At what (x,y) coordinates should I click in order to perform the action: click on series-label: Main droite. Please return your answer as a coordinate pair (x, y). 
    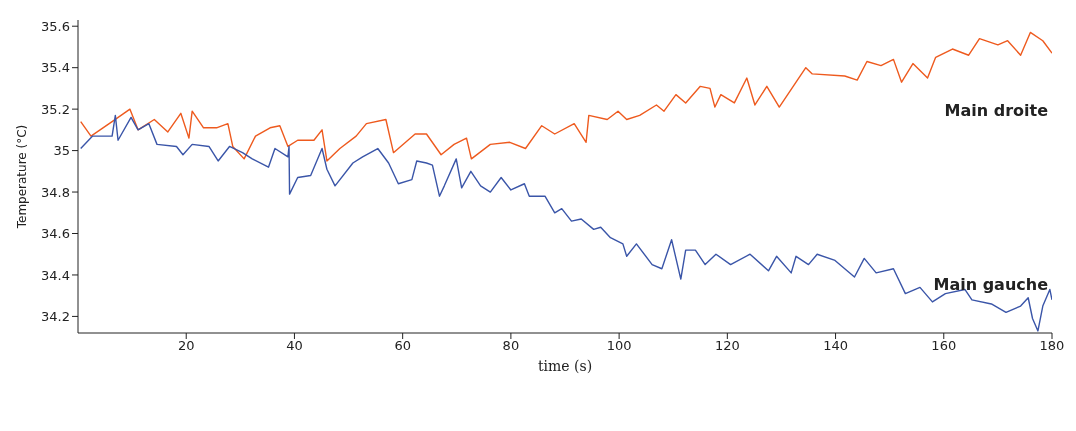
    Looking at the image, I should click on (996, 111).